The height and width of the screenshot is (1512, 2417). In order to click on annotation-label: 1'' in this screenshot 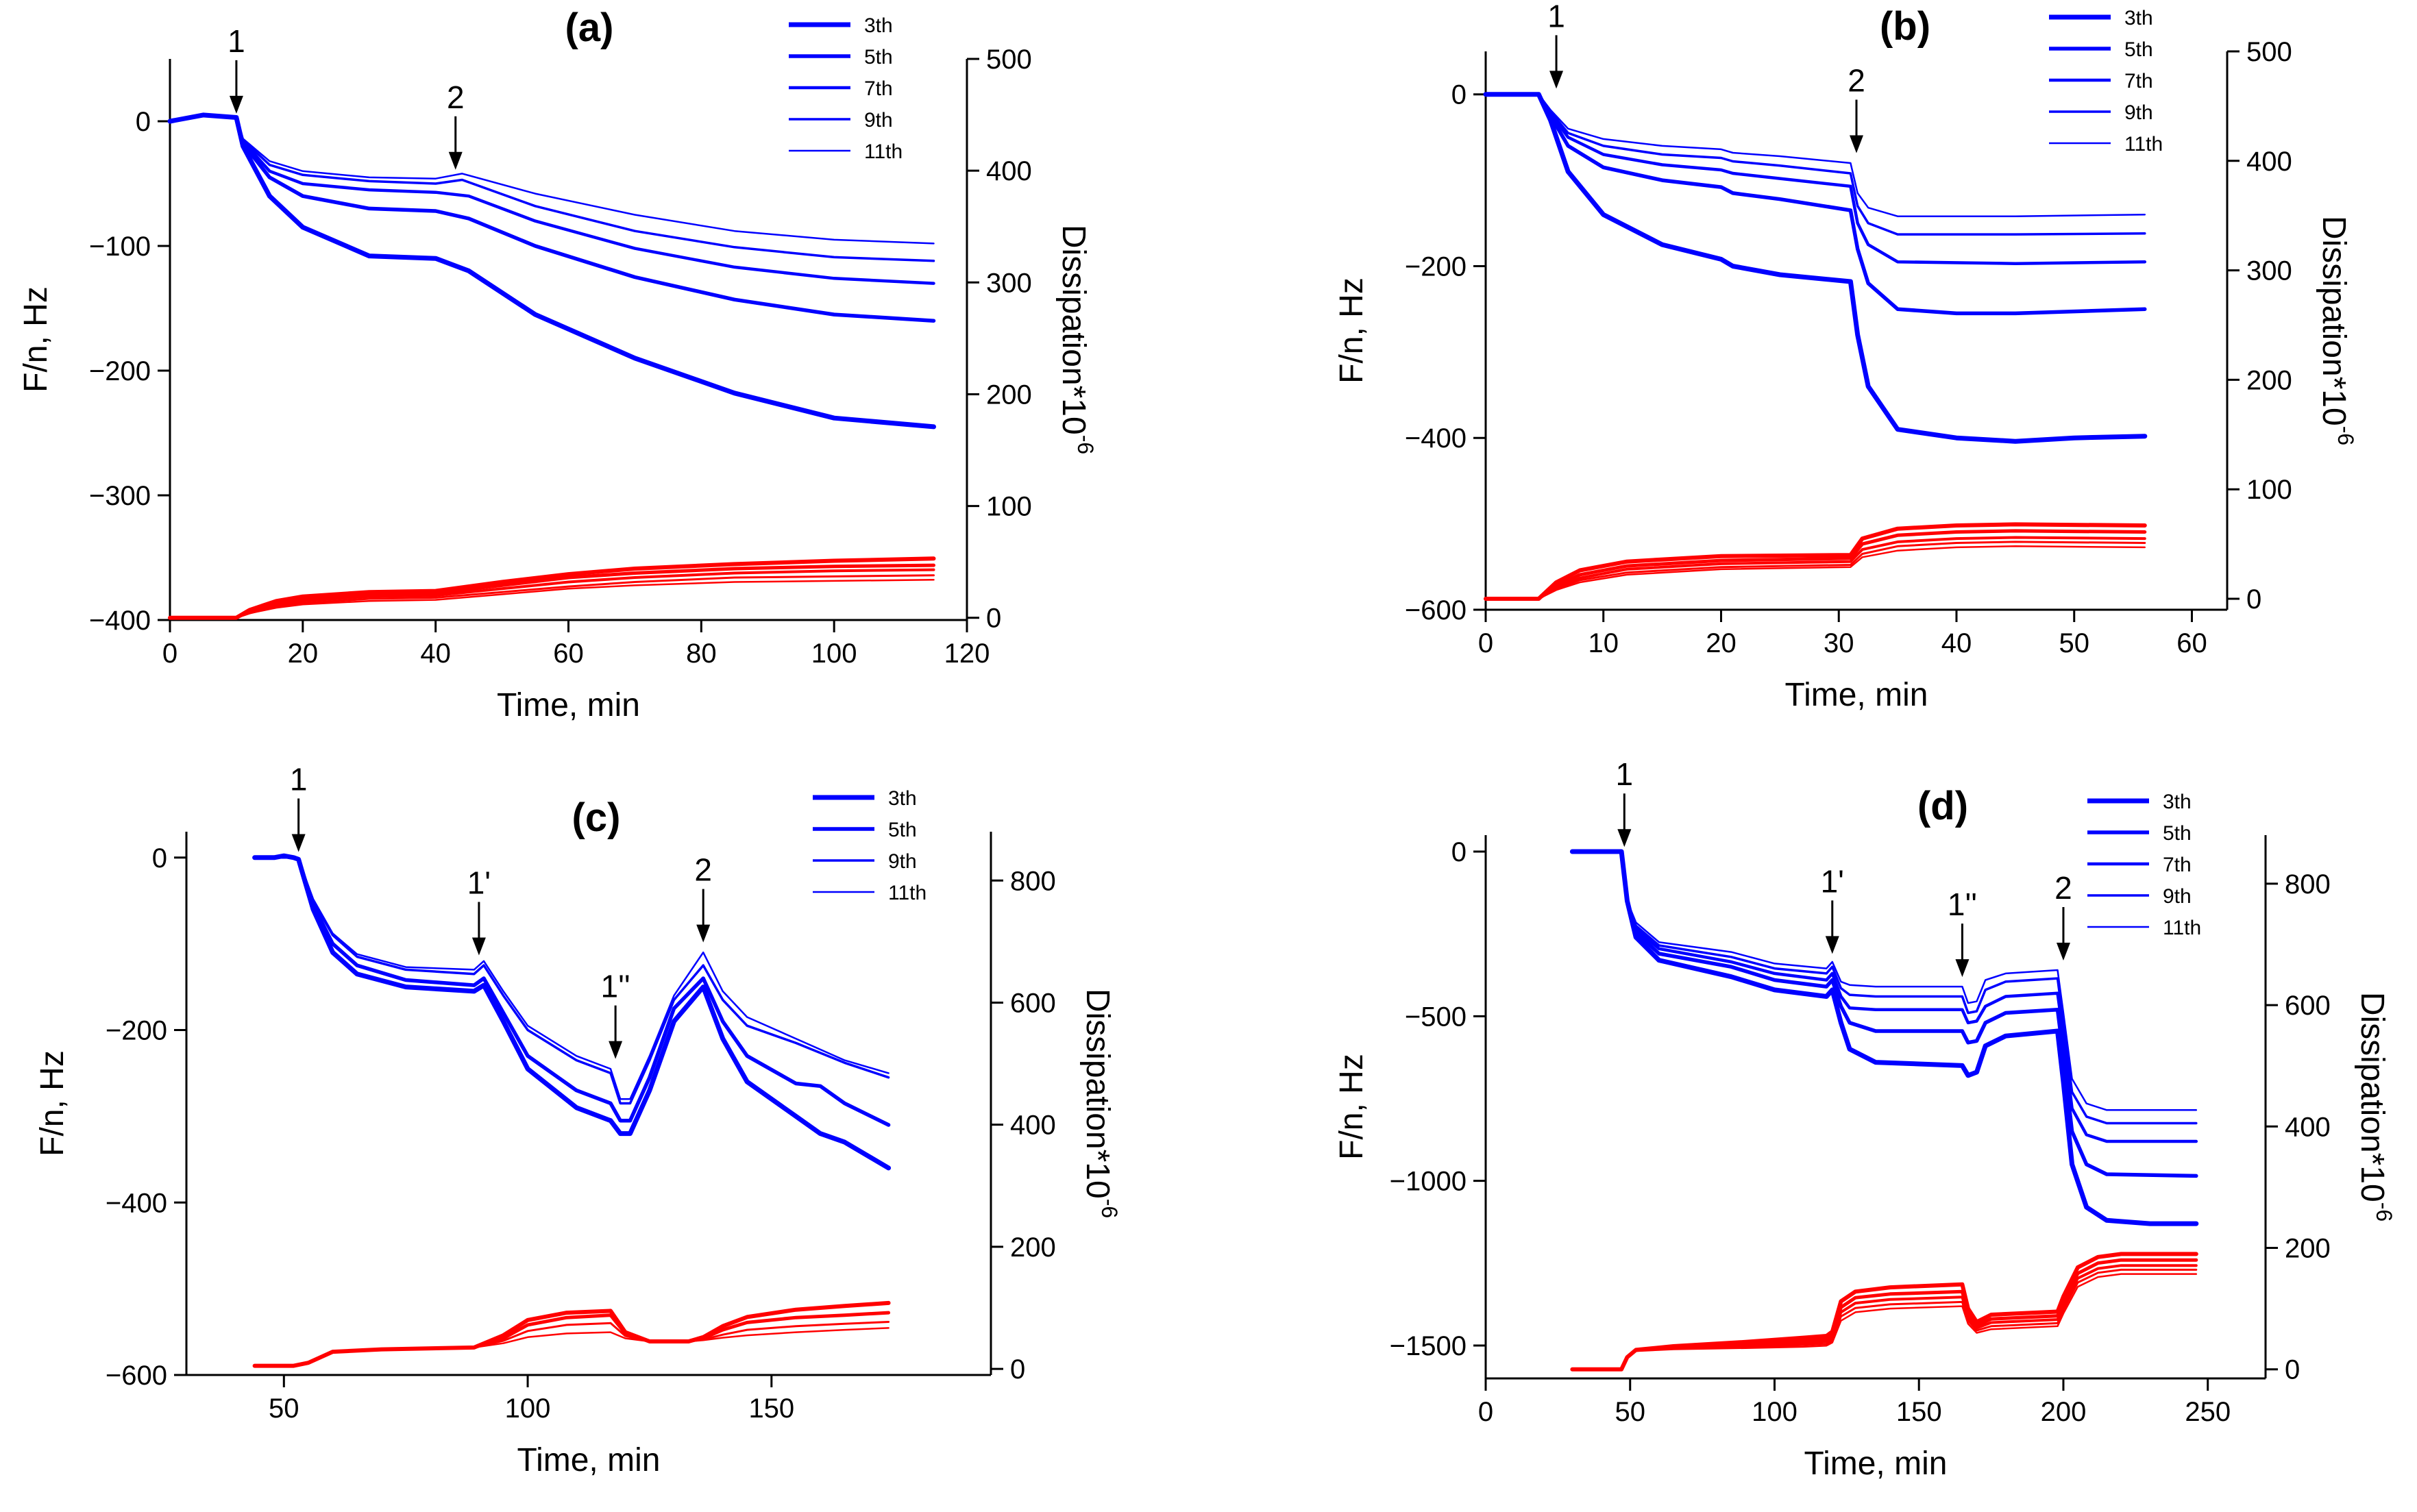, I will do `click(615, 987)`.